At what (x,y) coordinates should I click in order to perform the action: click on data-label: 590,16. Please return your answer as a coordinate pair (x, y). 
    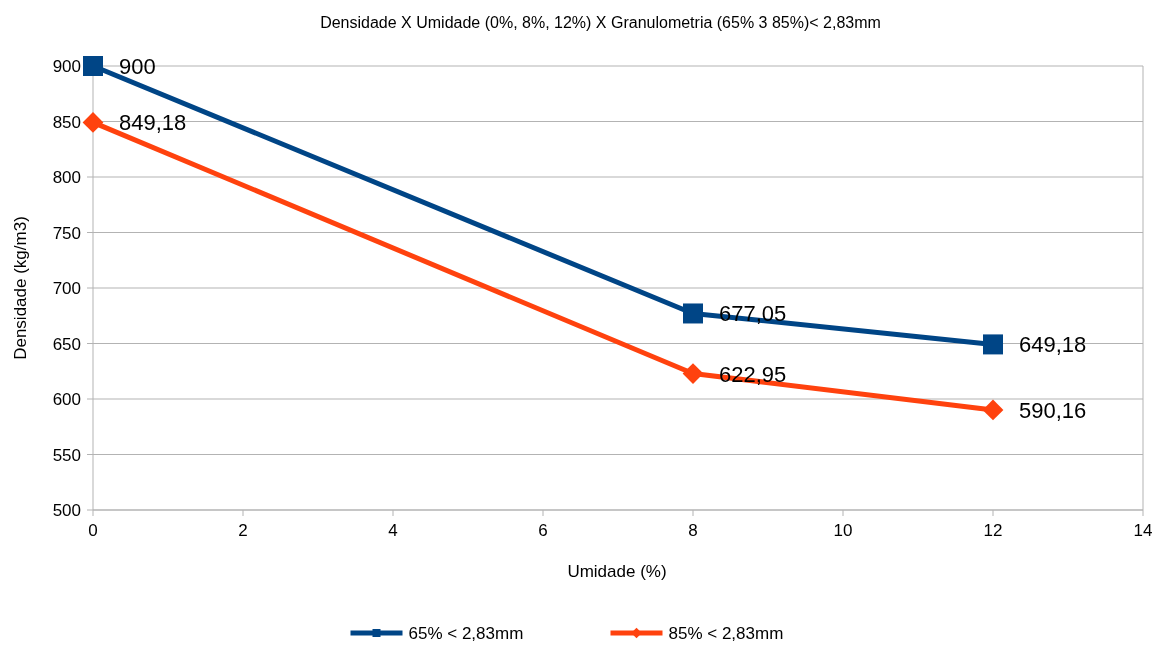
    Looking at the image, I should click on (1053, 410).